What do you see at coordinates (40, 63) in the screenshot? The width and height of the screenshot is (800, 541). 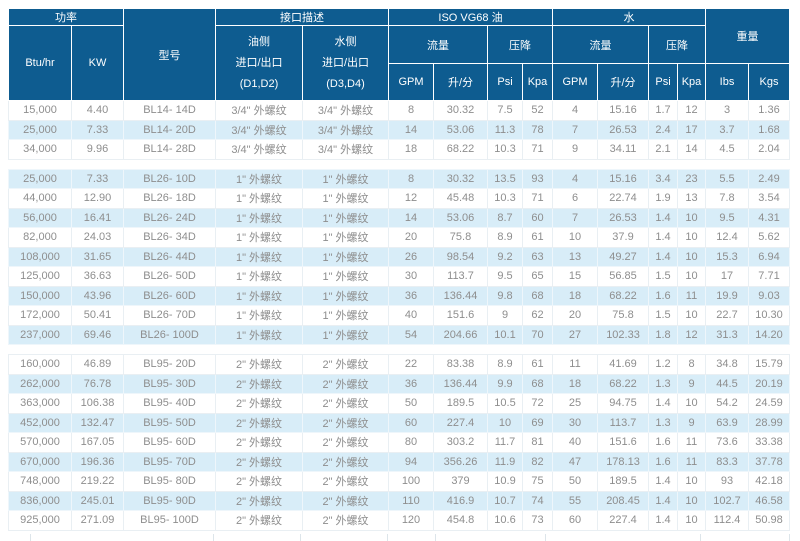 I see `header-btu-hr: Btu/hr` at bounding box center [40, 63].